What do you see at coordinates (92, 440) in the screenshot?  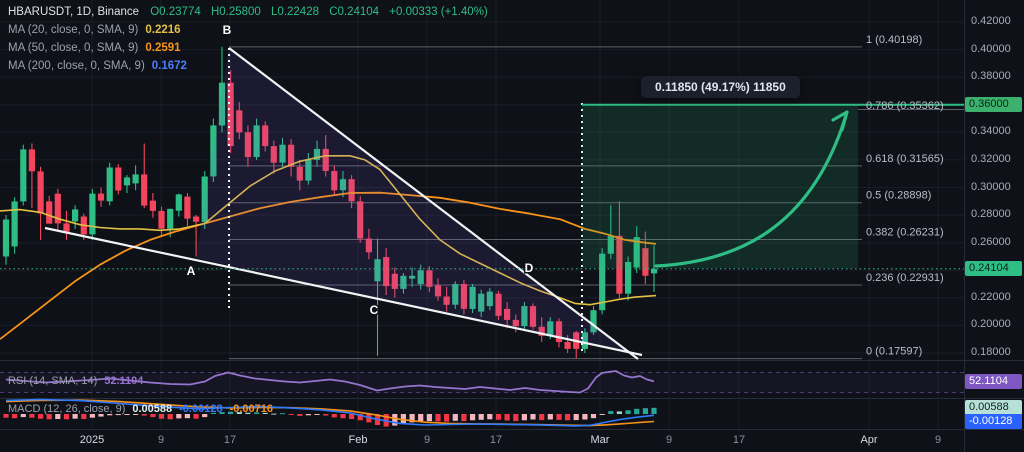 I see `time-axis-label: 2025` at bounding box center [92, 440].